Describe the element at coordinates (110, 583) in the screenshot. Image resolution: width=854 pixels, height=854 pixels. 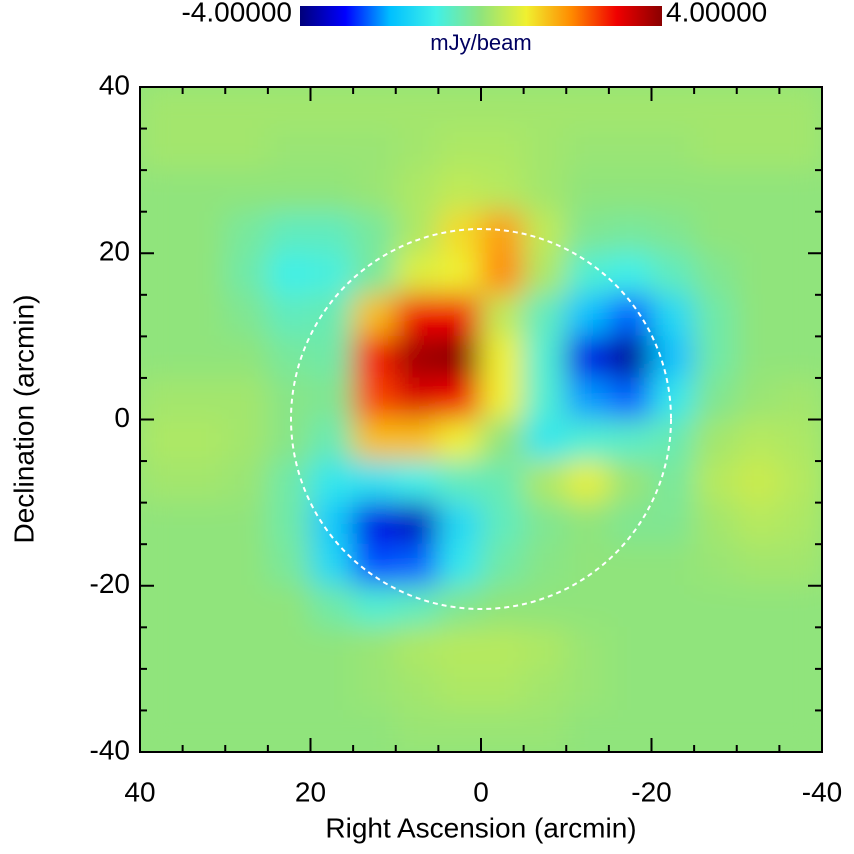
I see `y-tick-label: -20` at that location.